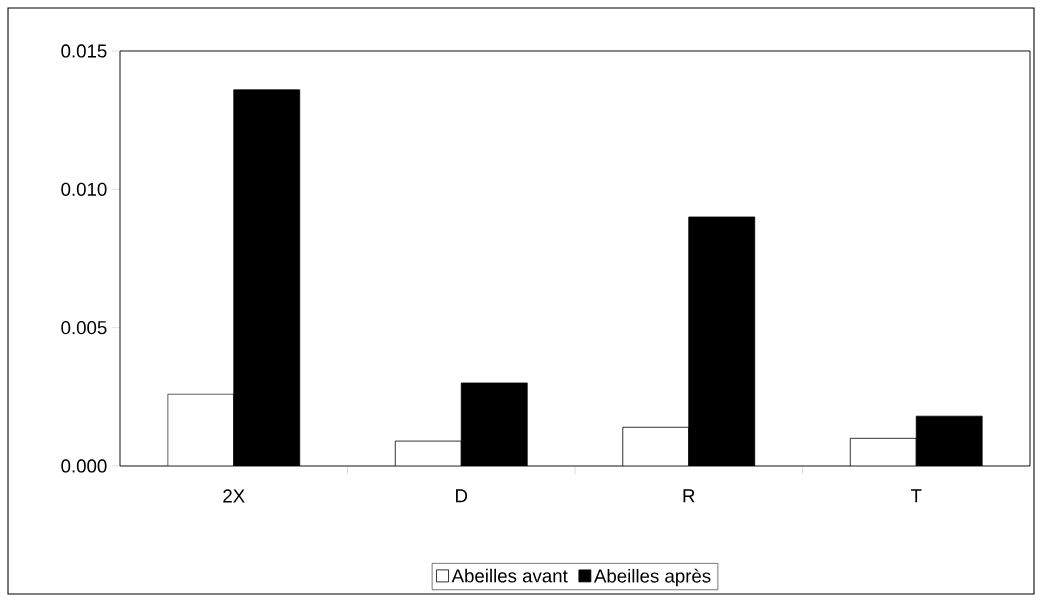 The height and width of the screenshot is (600, 1040). What do you see at coordinates (234, 496) in the screenshot?
I see `x-tick-label: 2X` at bounding box center [234, 496].